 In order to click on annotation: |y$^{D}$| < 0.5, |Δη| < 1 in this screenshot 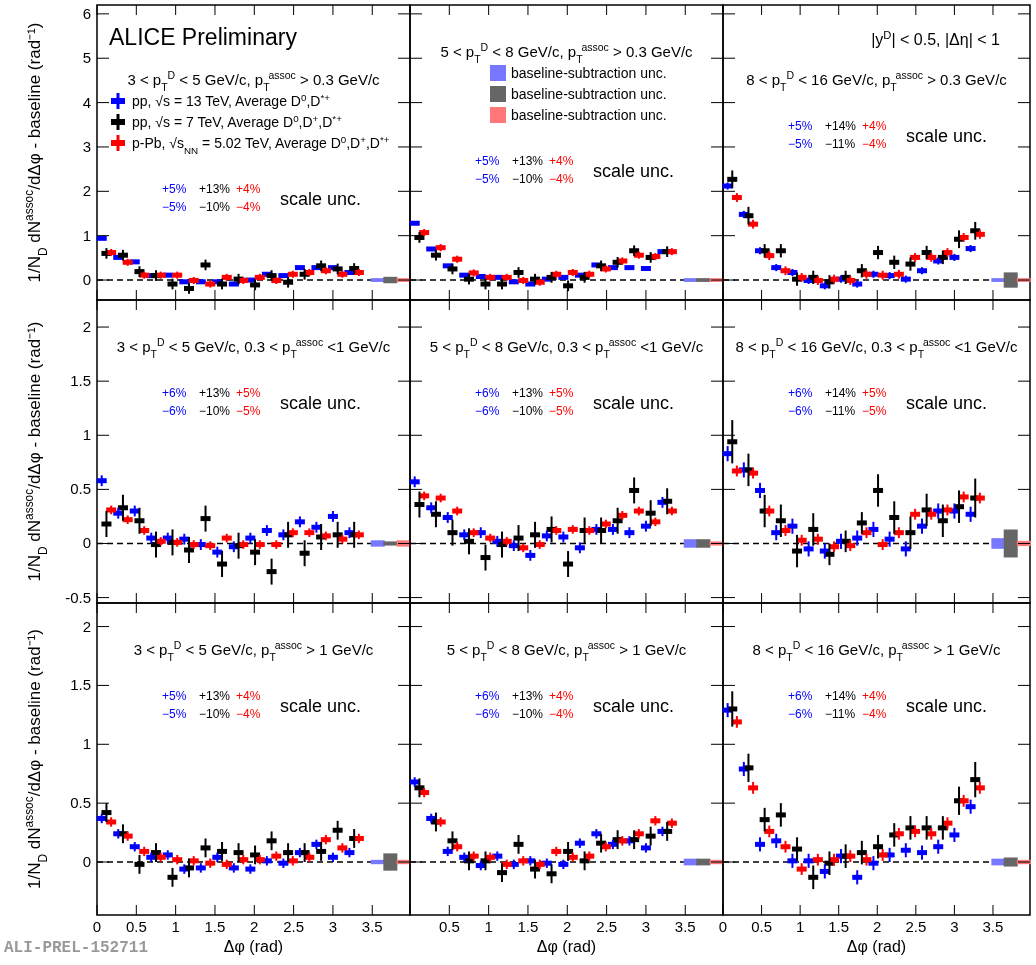, I will do `click(936, 38)`.